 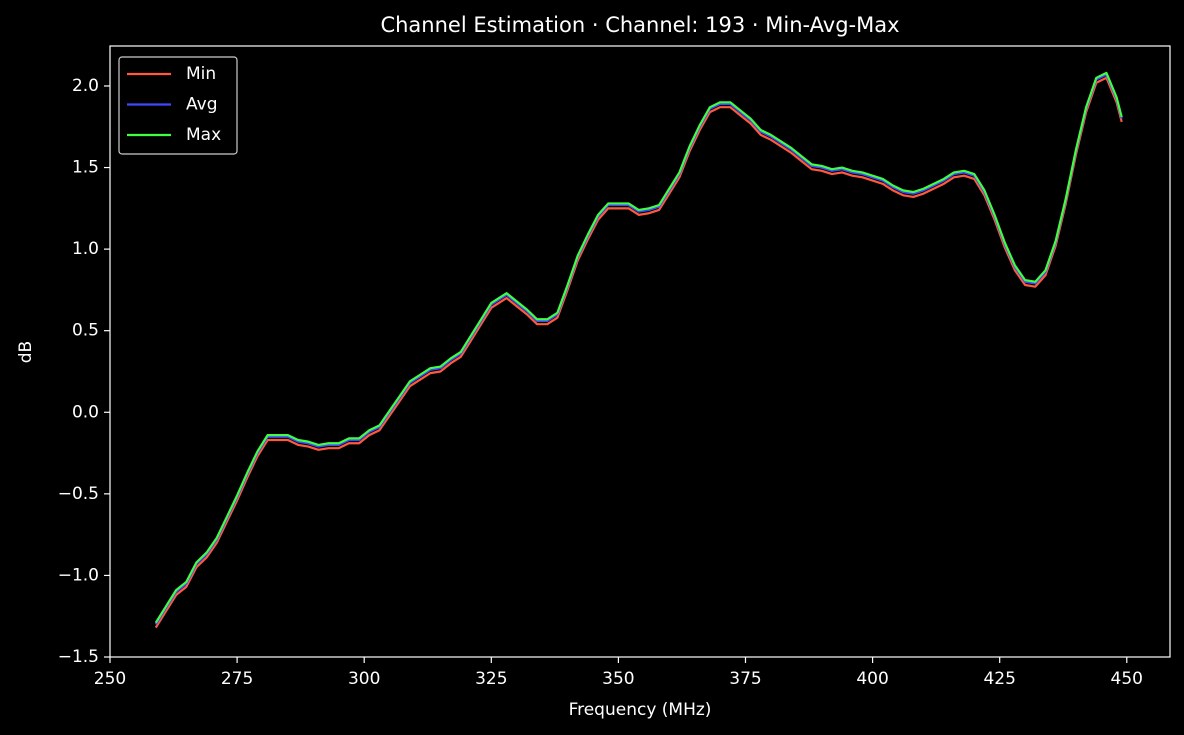 What do you see at coordinates (78, 657) in the screenshot?
I see `y-tick-label: −1.5` at bounding box center [78, 657].